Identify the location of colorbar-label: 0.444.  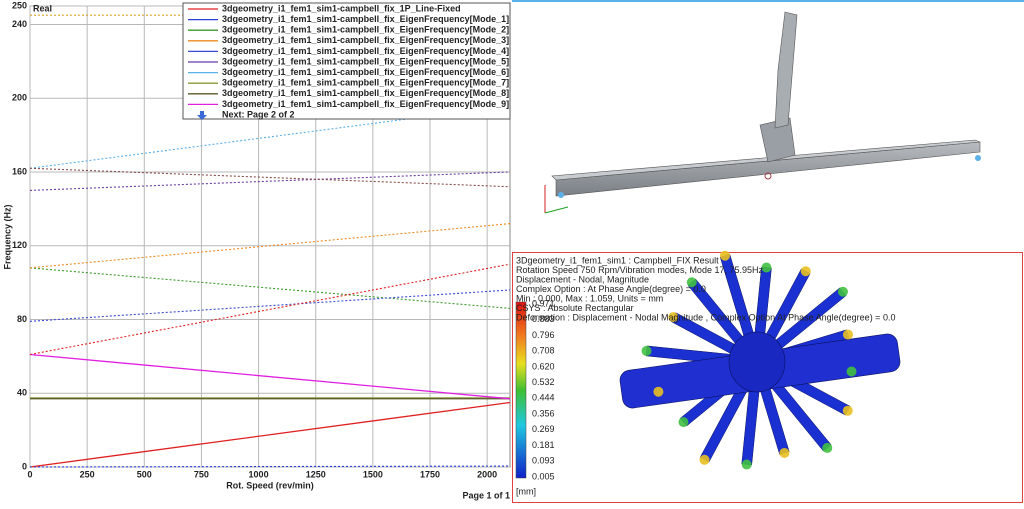
(543, 398).